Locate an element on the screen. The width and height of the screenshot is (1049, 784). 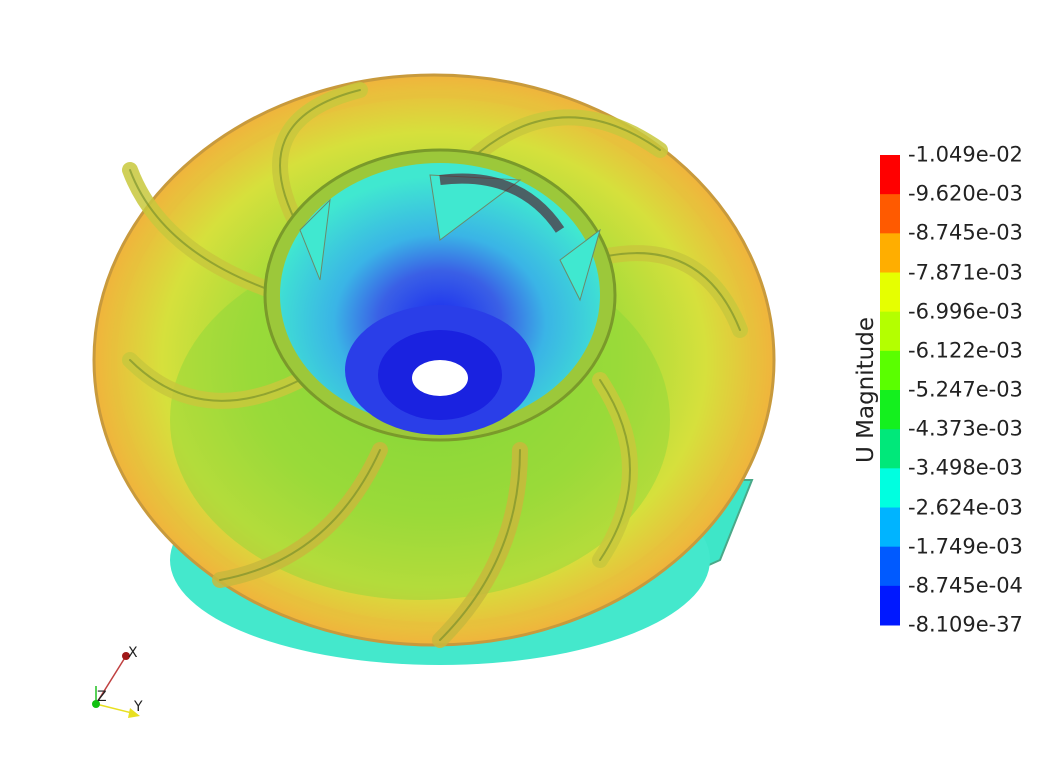
legend-tick-label: -8.109e-37 is located at coordinates (965, 624).